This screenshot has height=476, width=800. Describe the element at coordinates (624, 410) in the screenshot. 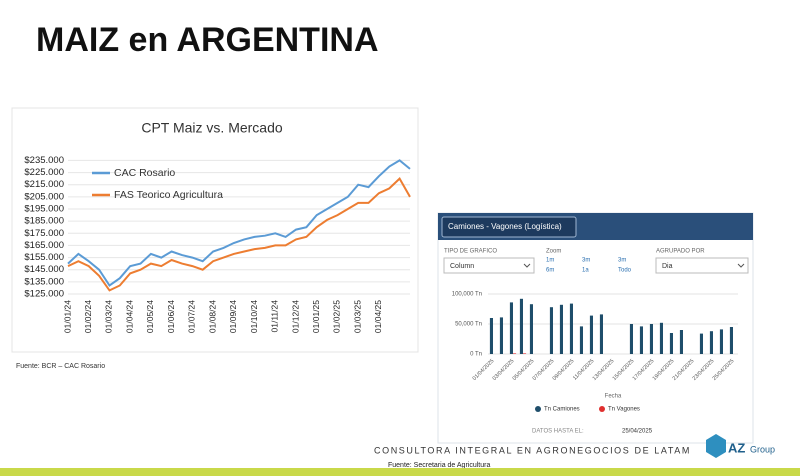

I see `legend-label: Tn Vagones` at that location.